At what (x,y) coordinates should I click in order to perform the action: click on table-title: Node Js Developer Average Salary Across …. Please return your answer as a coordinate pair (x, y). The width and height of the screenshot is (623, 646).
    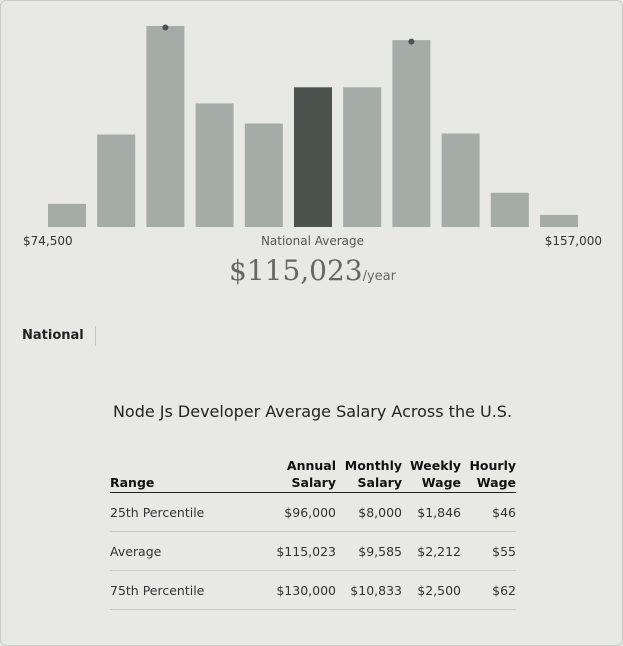
    Looking at the image, I should click on (312, 411).